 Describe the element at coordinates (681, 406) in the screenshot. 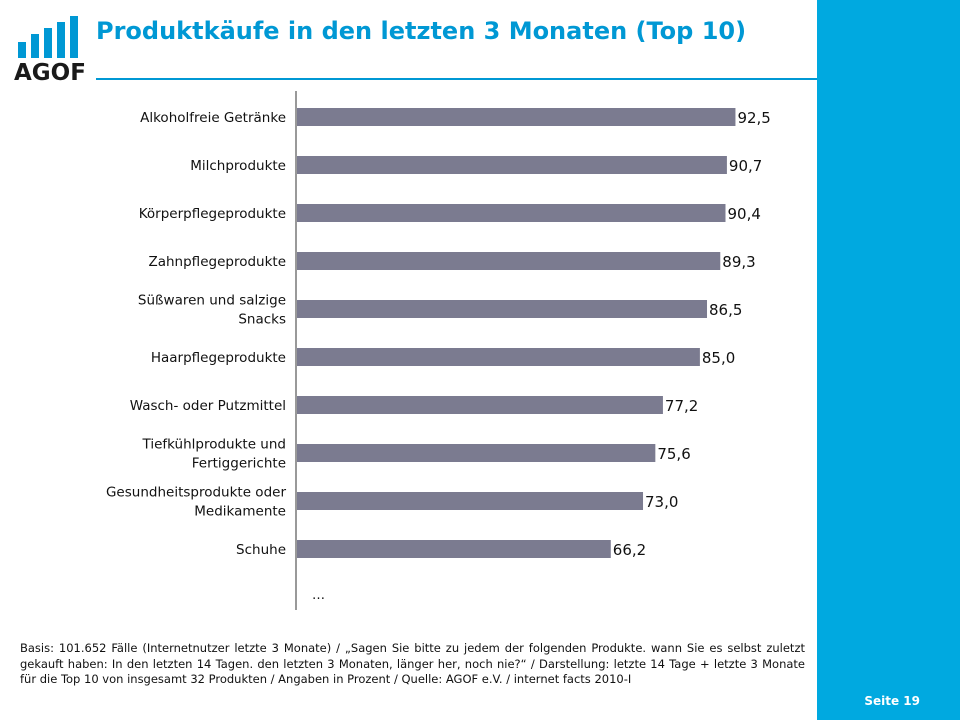

I see `data-label: 77,2` at that location.